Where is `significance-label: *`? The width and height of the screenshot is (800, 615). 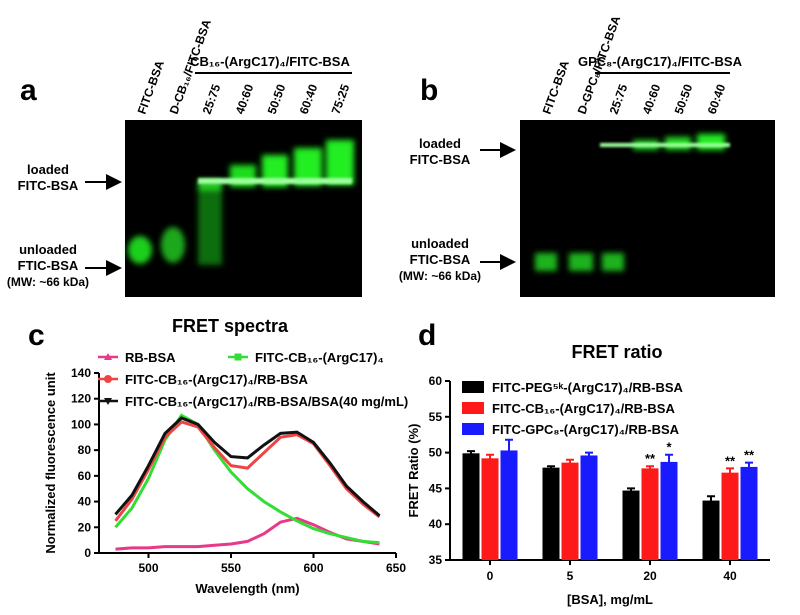
significance-label: * is located at coordinates (669, 447).